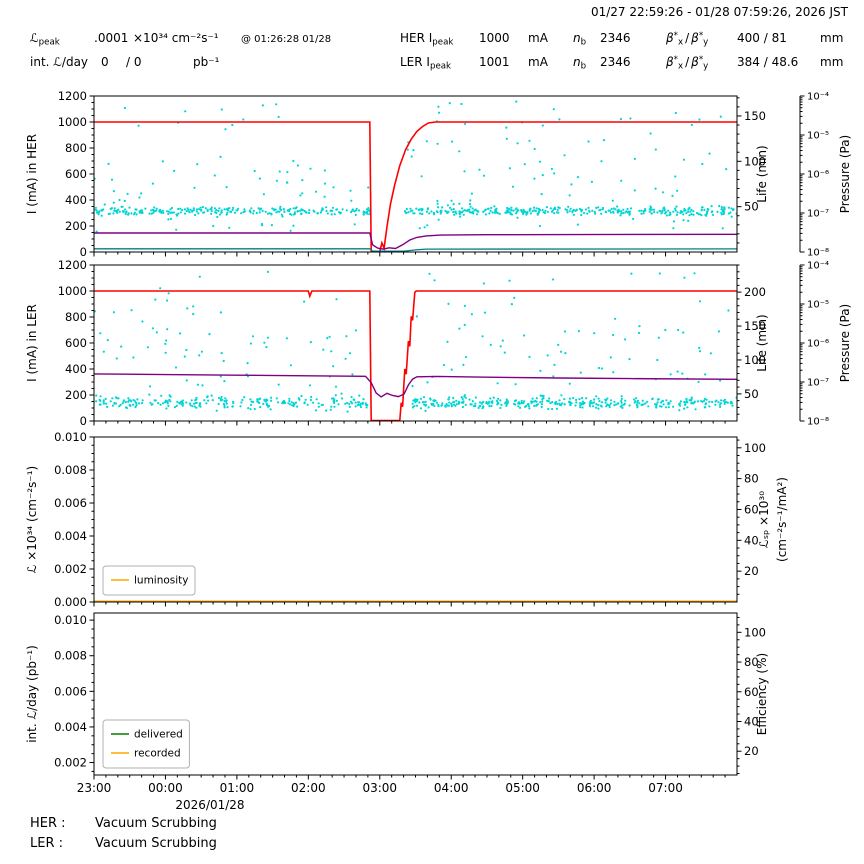 The width and height of the screenshot is (864, 864). What do you see at coordinates (426, 63) in the screenshot?
I see `ler-ipeak-label: LER Ipeak` at bounding box center [426, 63].